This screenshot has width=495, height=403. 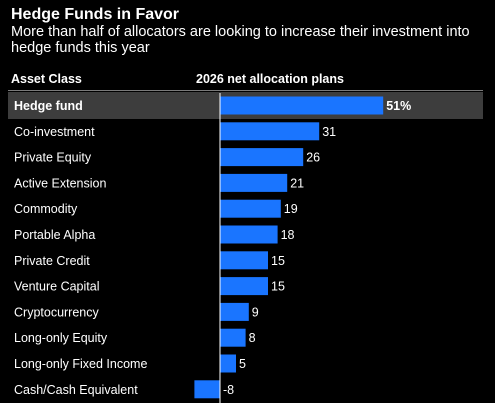 What do you see at coordinates (46, 79) in the screenshot?
I see `column-header-asset-class: Asset Class` at bounding box center [46, 79].